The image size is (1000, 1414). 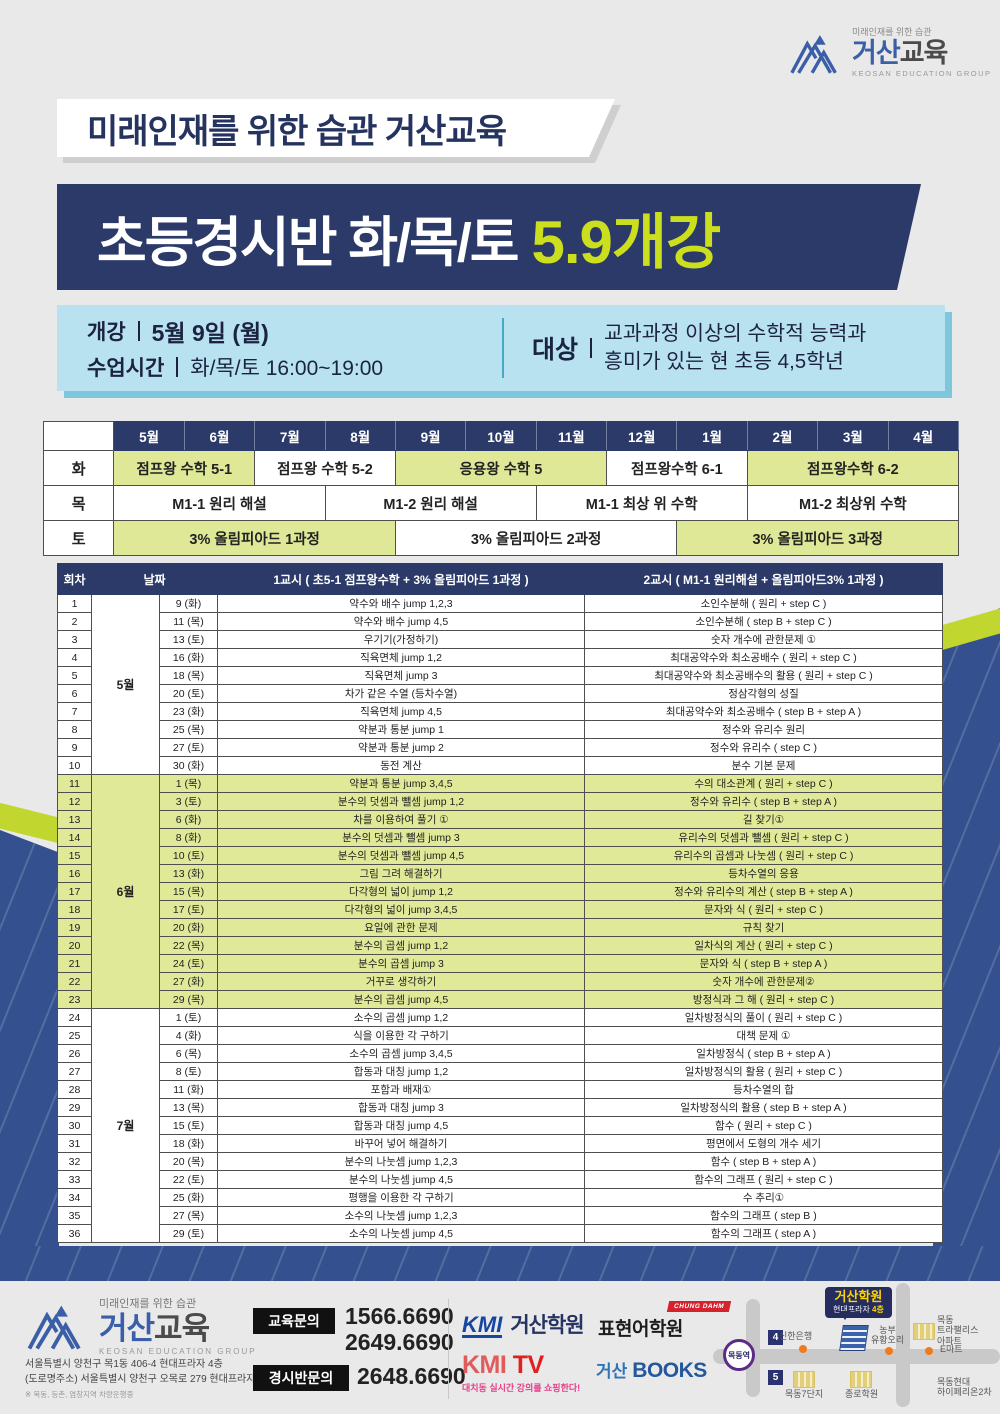 I want to click on cell-date: 30 (화), so click(x=188, y=765).